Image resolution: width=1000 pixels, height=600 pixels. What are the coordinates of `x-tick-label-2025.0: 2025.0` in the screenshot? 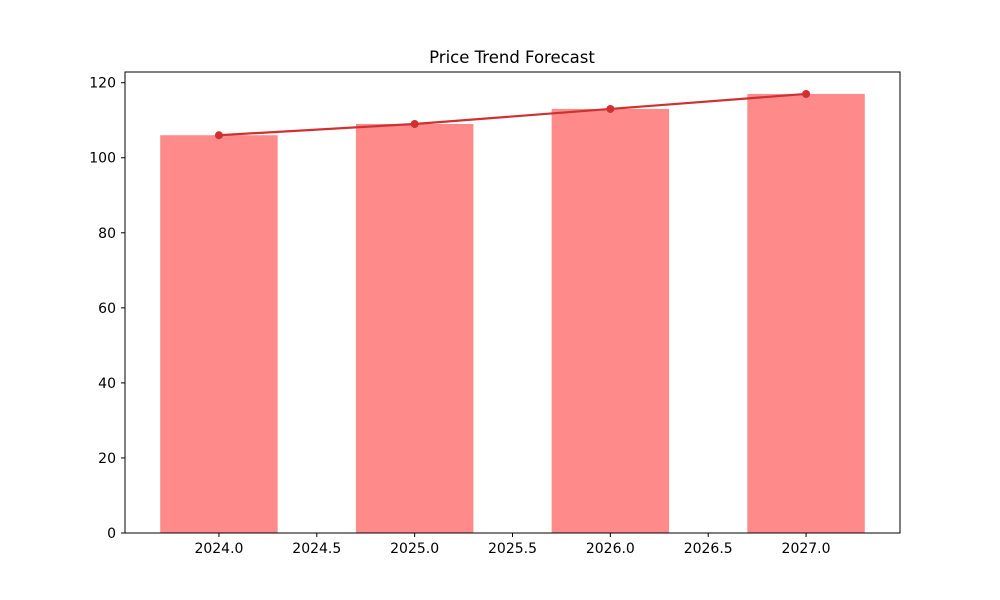 It's located at (414, 549).